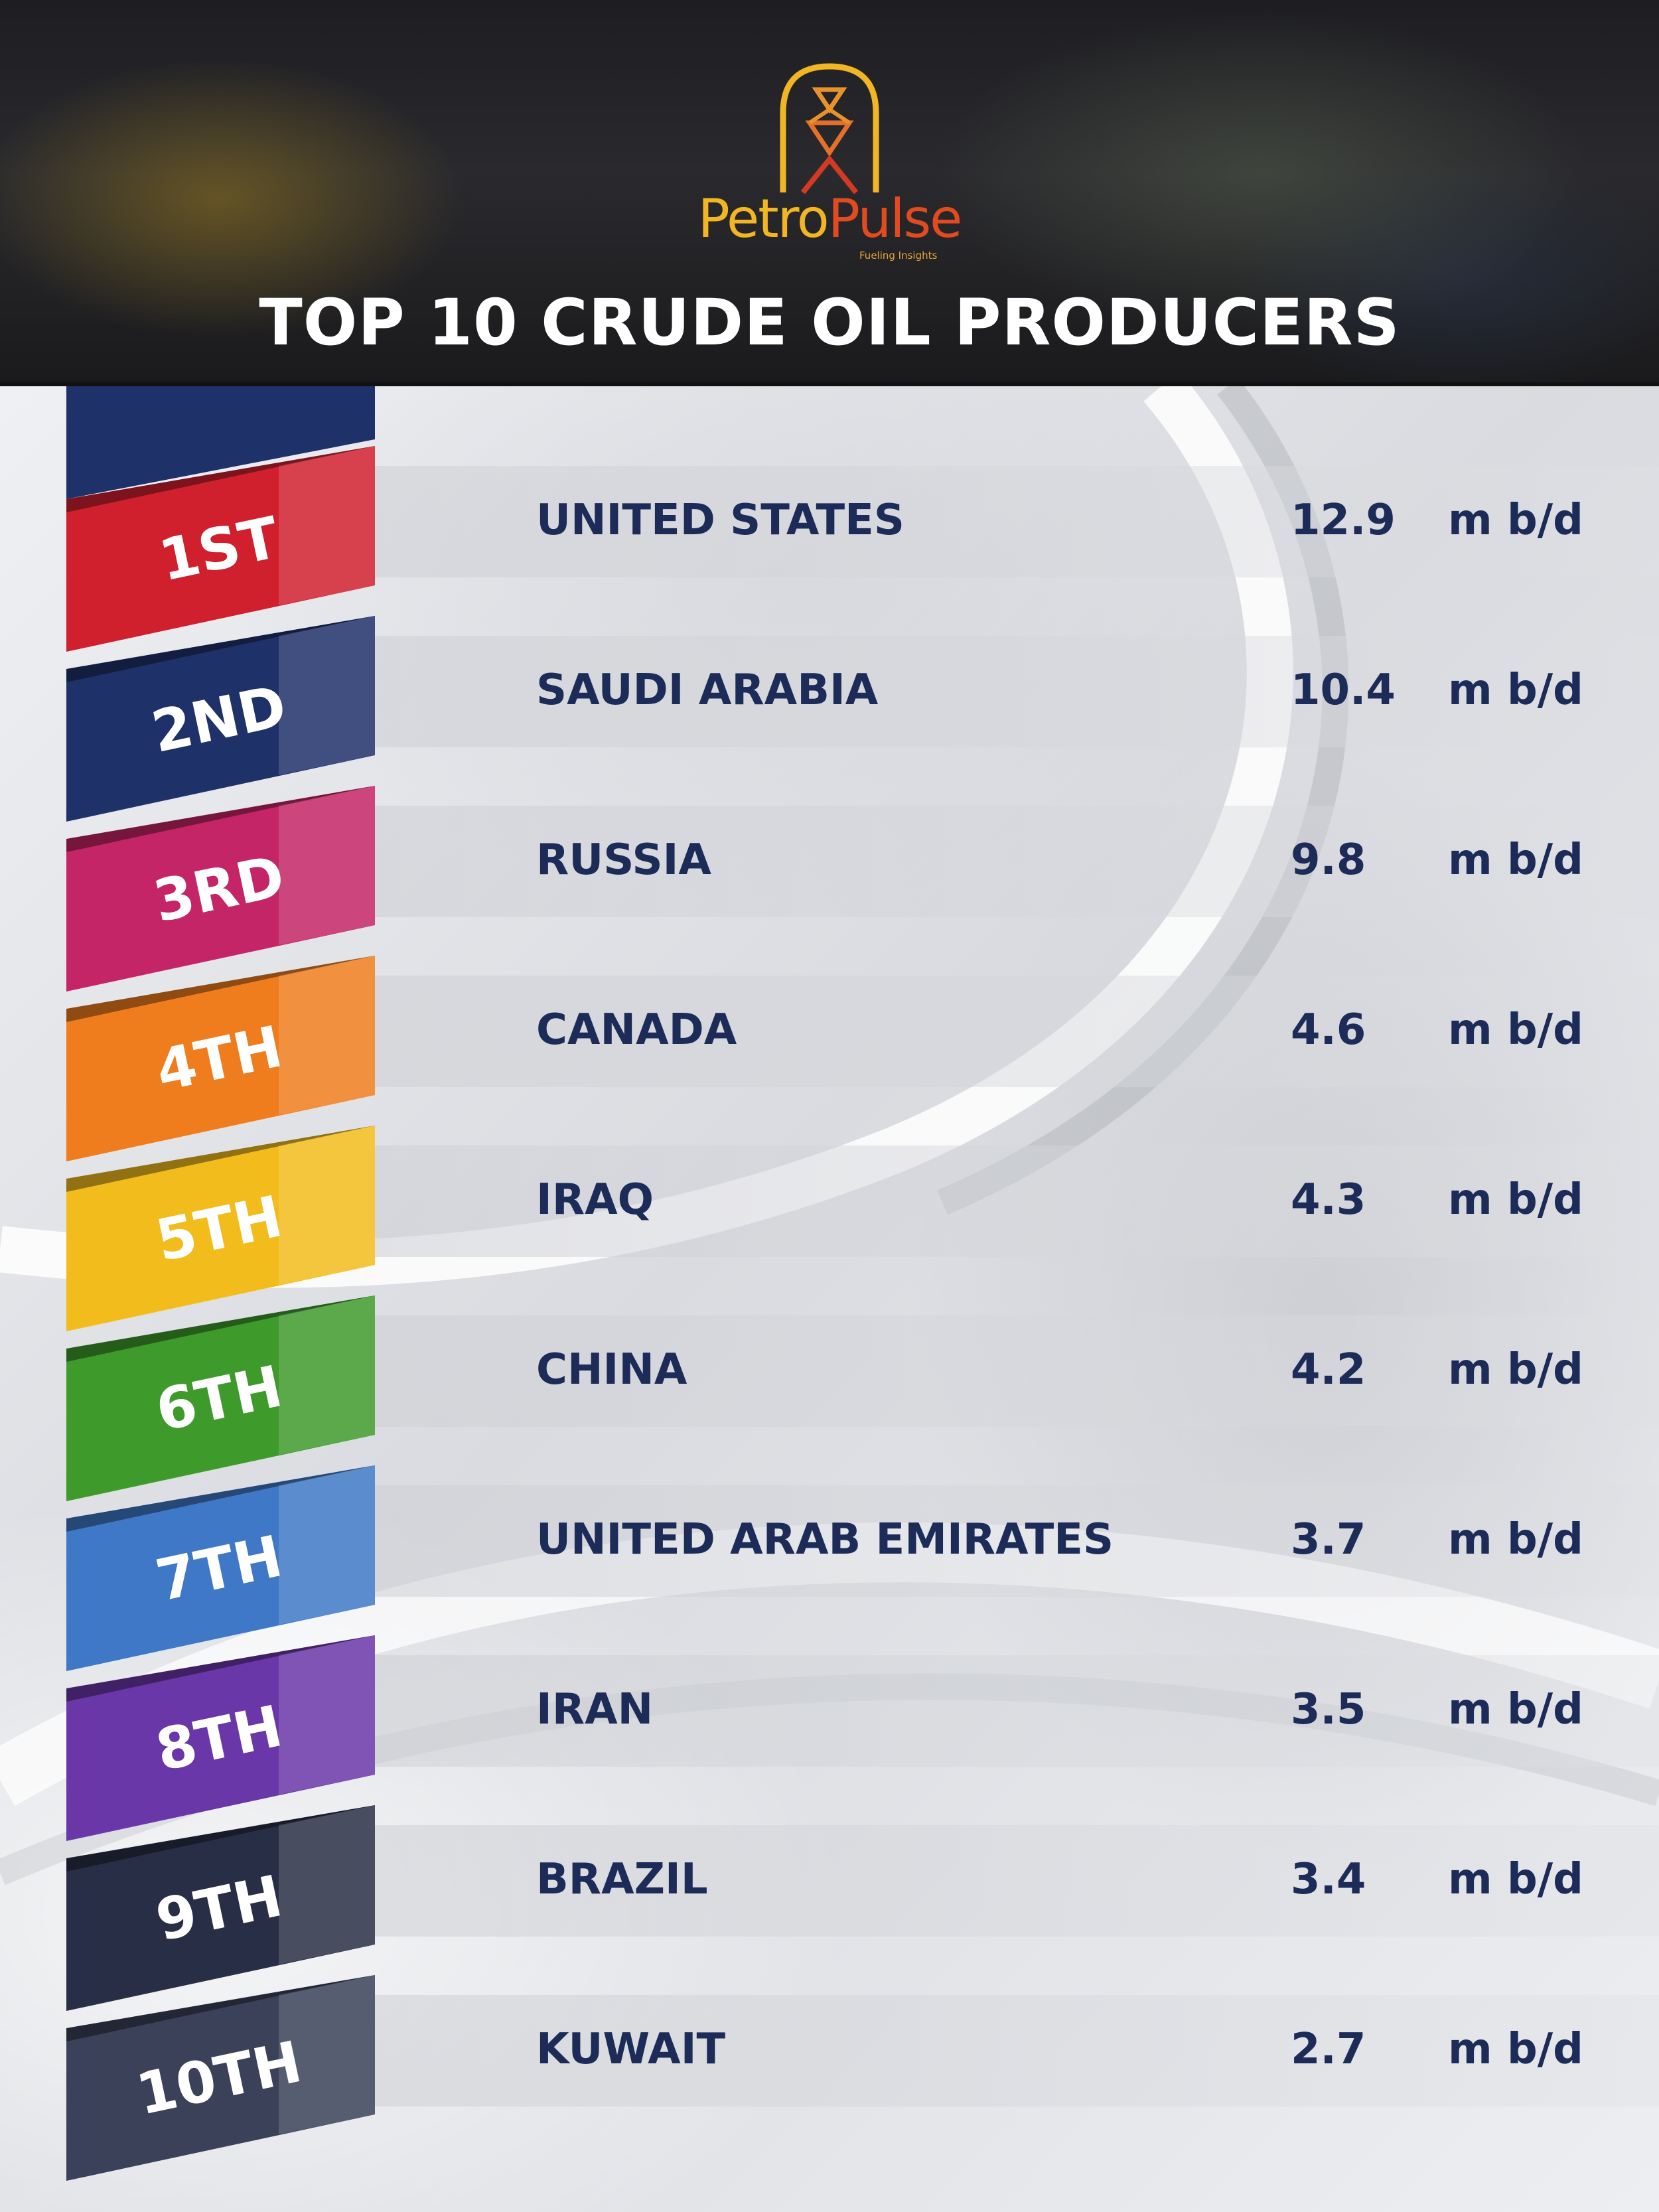  What do you see at coordinates (622, 1880) in the screenshot?
I see `country-name: BRAZIL` at bounding box center [622, 1880].